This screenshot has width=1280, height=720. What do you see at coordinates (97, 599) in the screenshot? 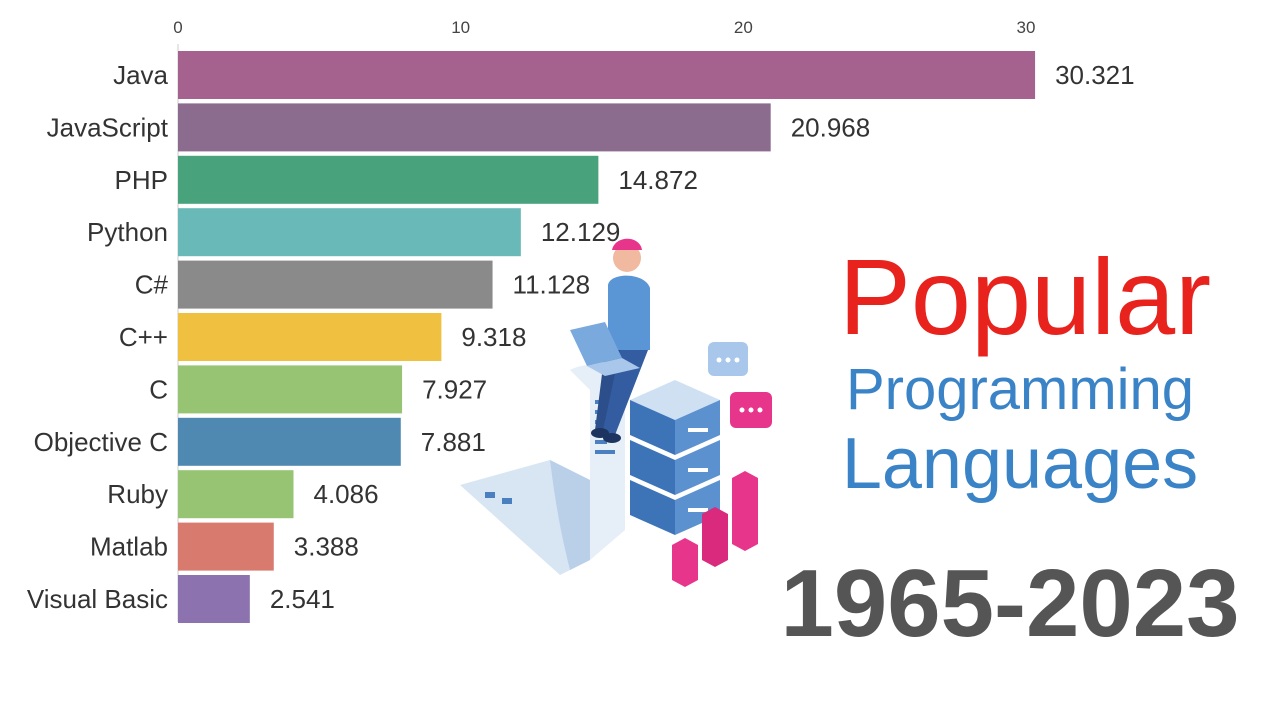
I see `category-label: Visual Basic` at bounding box center [97, 599].